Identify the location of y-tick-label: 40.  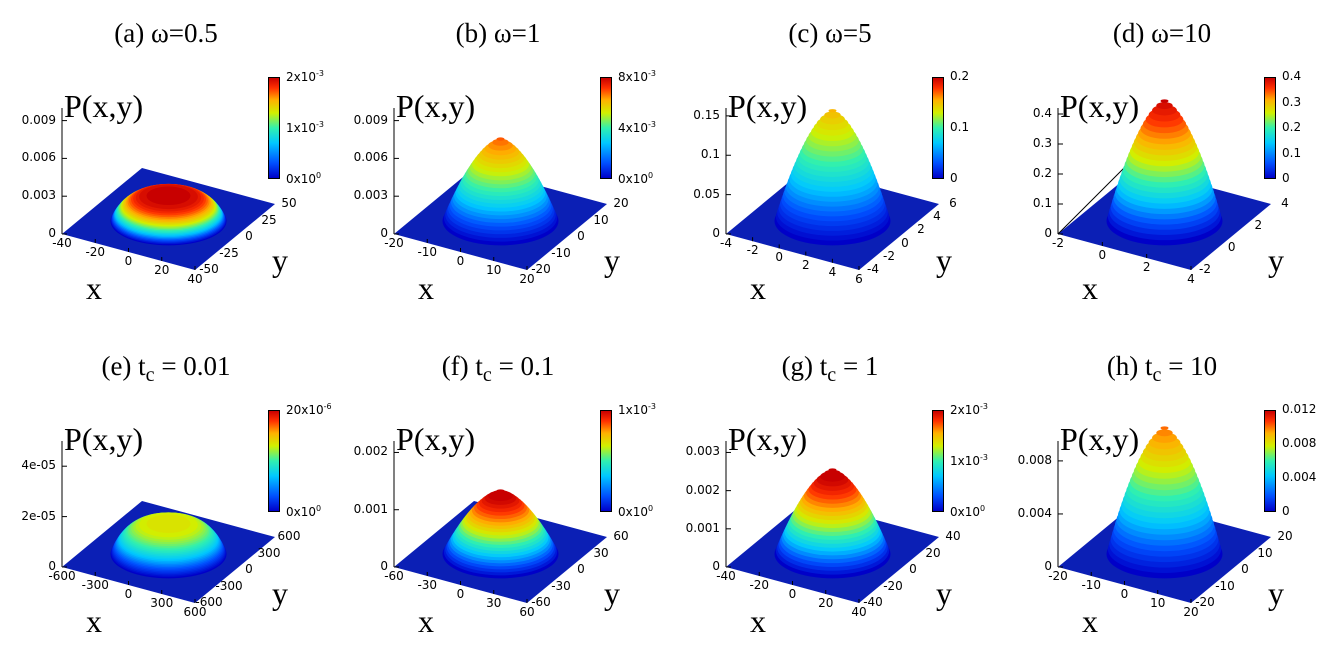
(953, 536).